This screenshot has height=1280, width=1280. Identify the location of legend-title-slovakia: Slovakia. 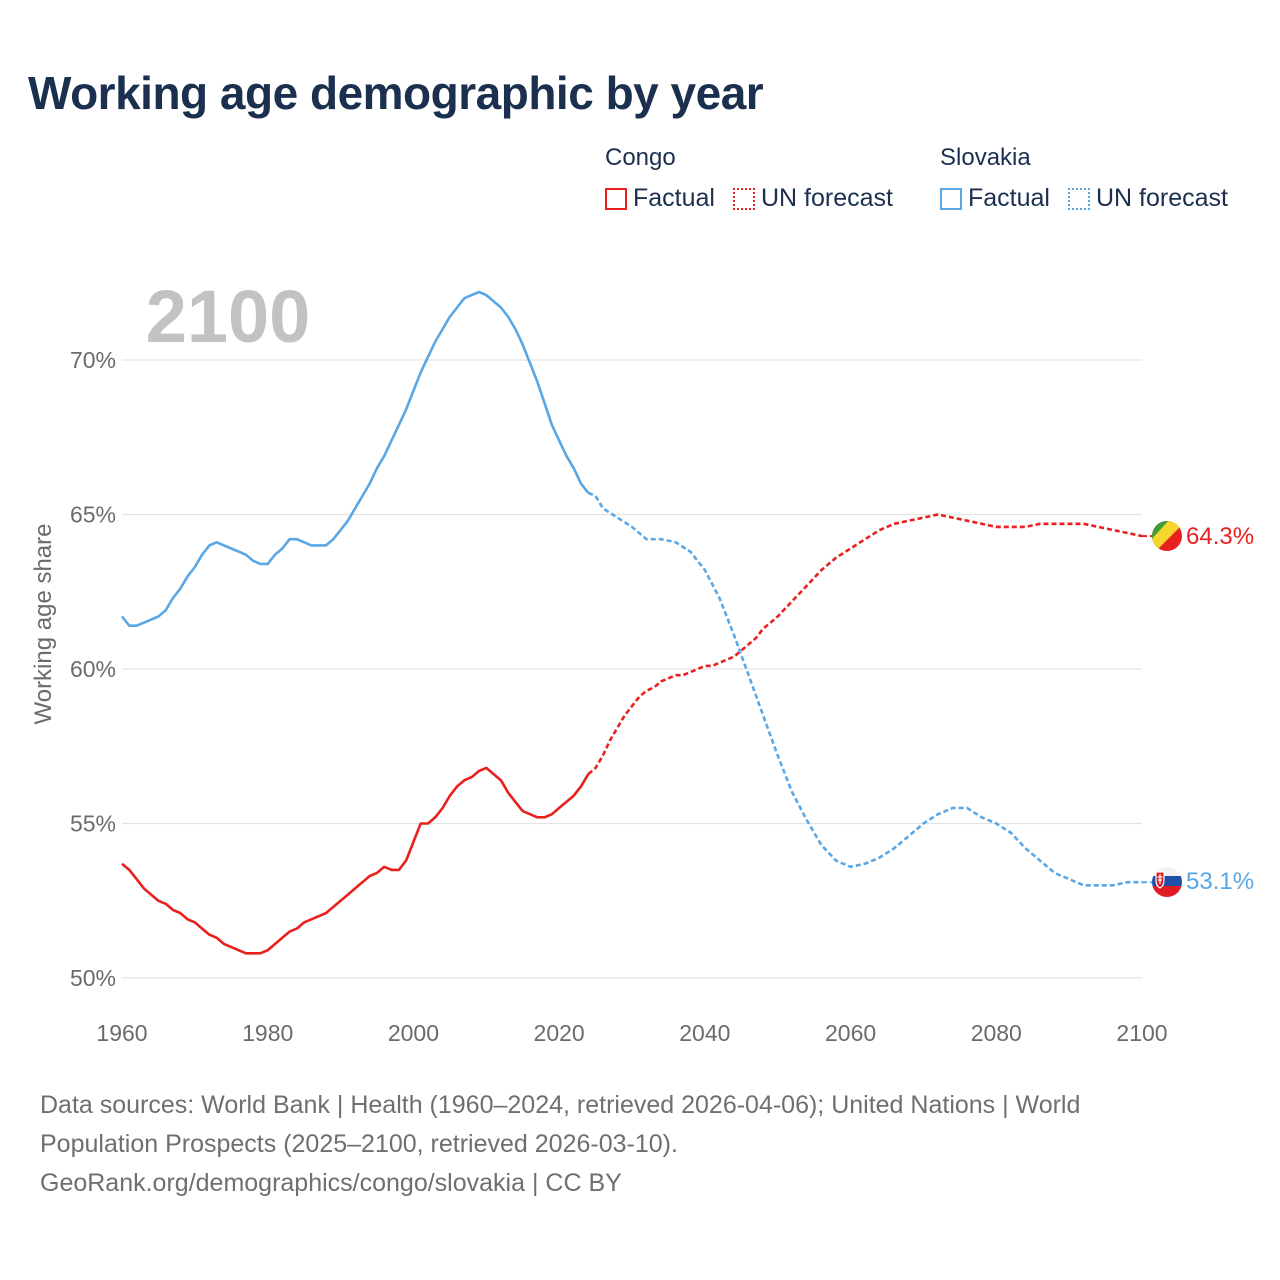
(985, 157).